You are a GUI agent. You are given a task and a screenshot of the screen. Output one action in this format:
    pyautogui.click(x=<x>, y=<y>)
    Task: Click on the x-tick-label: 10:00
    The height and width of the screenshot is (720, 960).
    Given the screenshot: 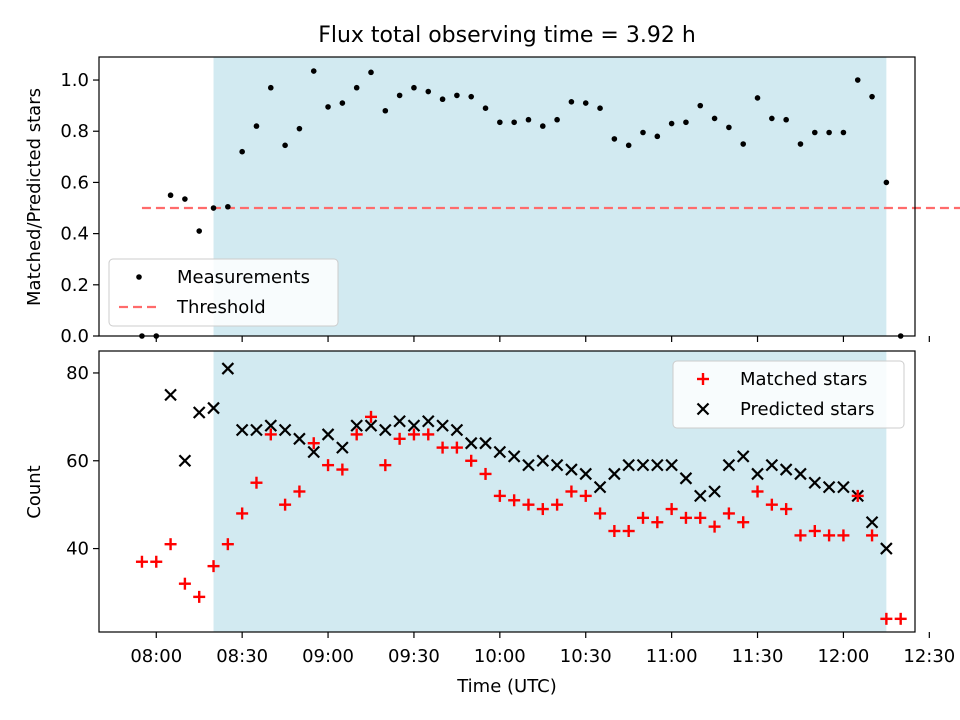 What is the action you would take?
    pyautogui.click(x=500, y=656)
    